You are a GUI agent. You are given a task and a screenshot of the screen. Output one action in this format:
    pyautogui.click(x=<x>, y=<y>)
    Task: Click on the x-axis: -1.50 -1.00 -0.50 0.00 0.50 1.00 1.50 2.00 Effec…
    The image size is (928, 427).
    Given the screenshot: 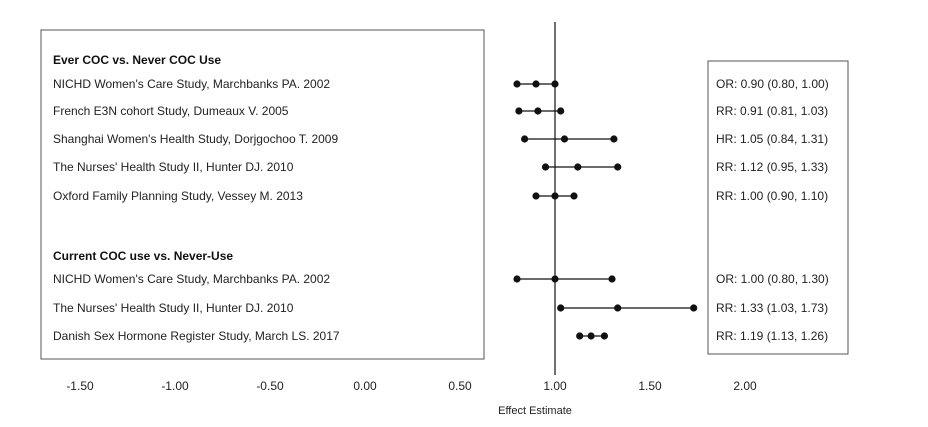 What is the action you would take?
    pyautogui.click(x=411, y=398)
    